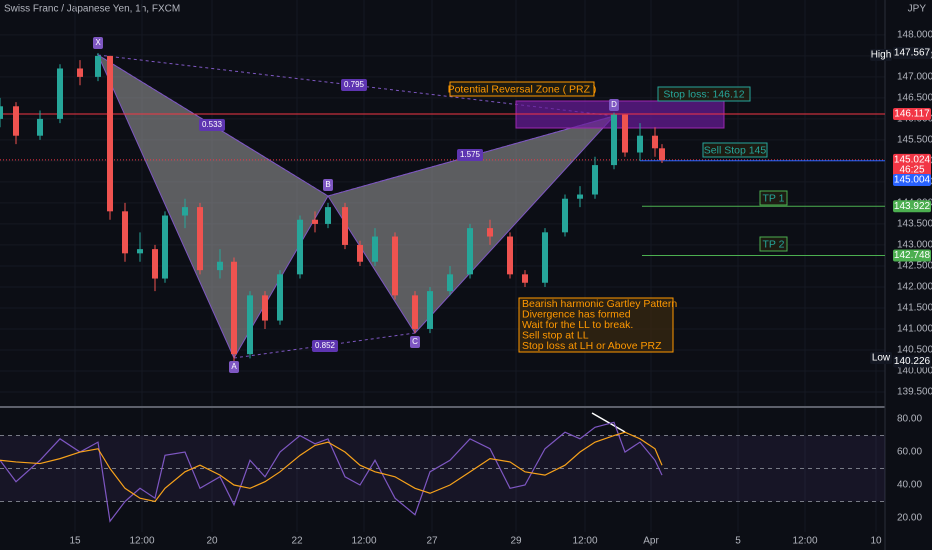 The width and height of the screenshot is (932, 550). Describe the element at coordinates (876, 541) in the screenshot. I see `x-tick-label: 10` at that location.